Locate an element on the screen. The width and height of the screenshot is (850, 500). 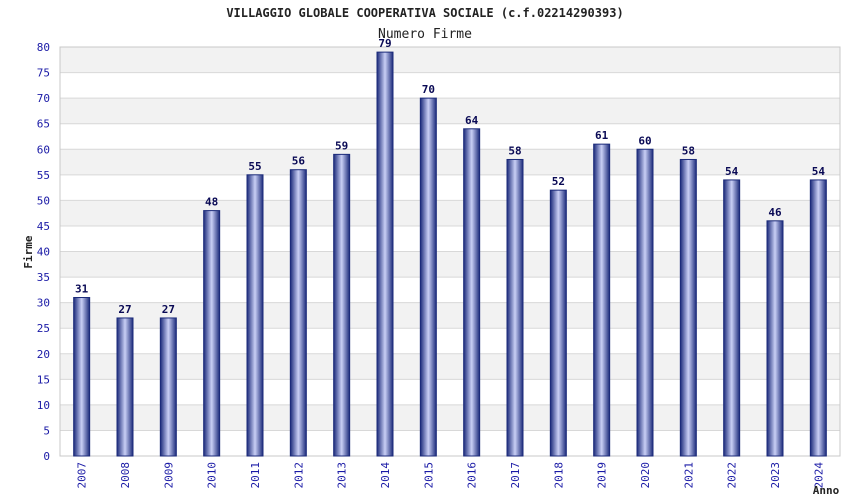
x-tick-label: 2022 is located at coordinates (732, 475).